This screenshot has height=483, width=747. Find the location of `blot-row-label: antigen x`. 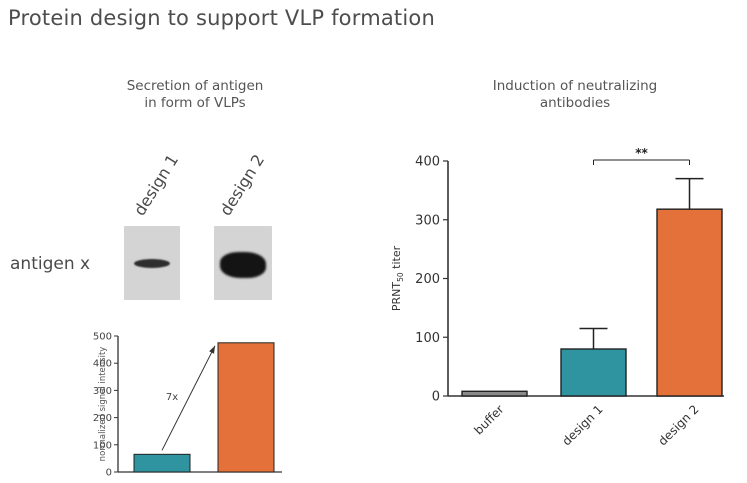

blot-row-label: antigen x is located at coordinates (50, 264).